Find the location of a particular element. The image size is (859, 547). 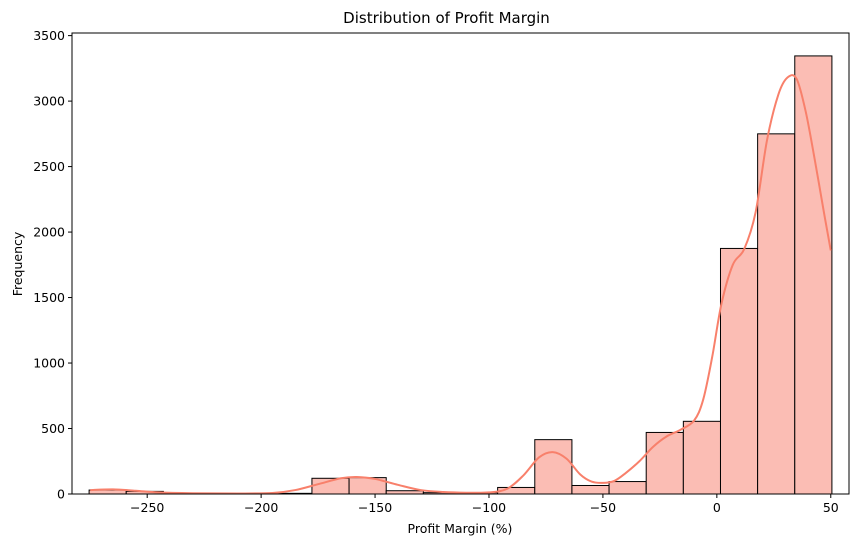

x-tick-label: −100 is located at coordinates (489, 507).